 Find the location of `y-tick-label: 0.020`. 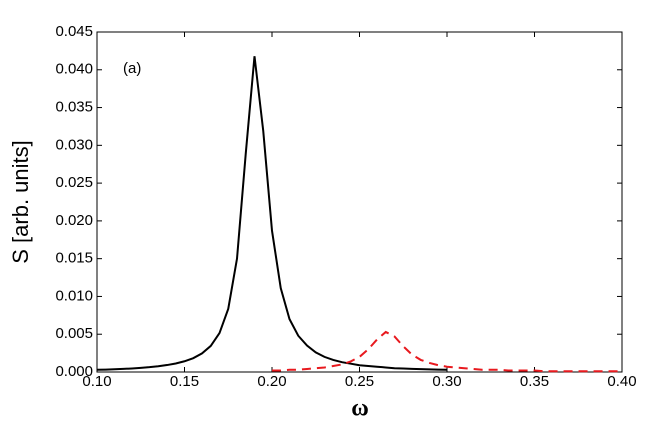

y-tick-label: 0.020 is located at coordinates (74, 220).